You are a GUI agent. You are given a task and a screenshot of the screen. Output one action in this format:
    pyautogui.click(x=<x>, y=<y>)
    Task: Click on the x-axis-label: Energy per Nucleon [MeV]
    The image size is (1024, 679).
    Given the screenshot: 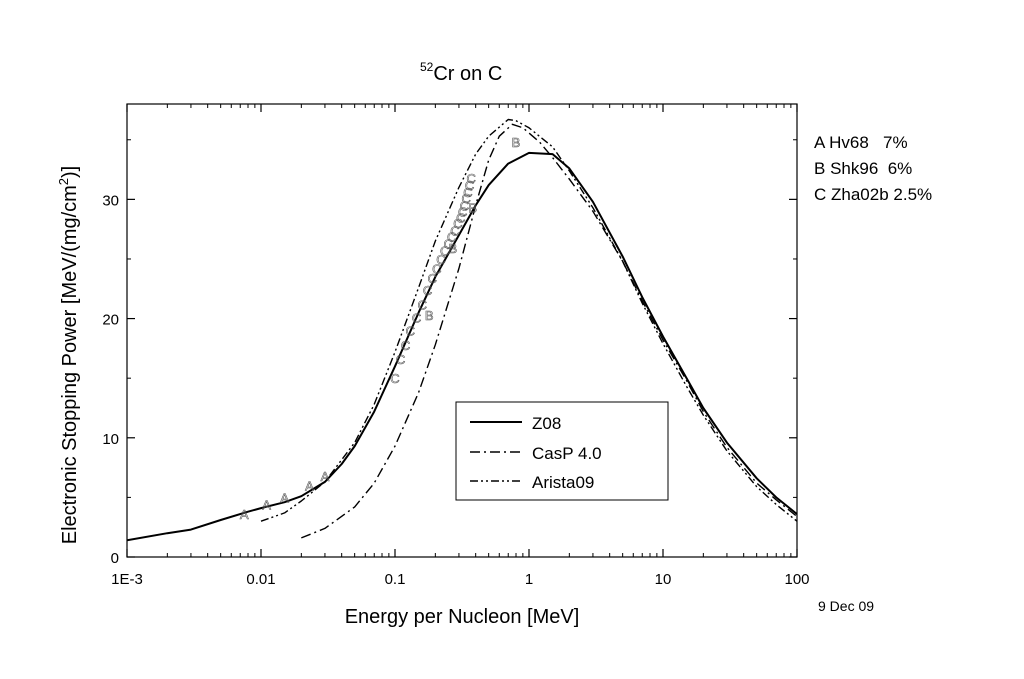 What is the action you would take?
    pyautogui.click(x=462, y=617)
    